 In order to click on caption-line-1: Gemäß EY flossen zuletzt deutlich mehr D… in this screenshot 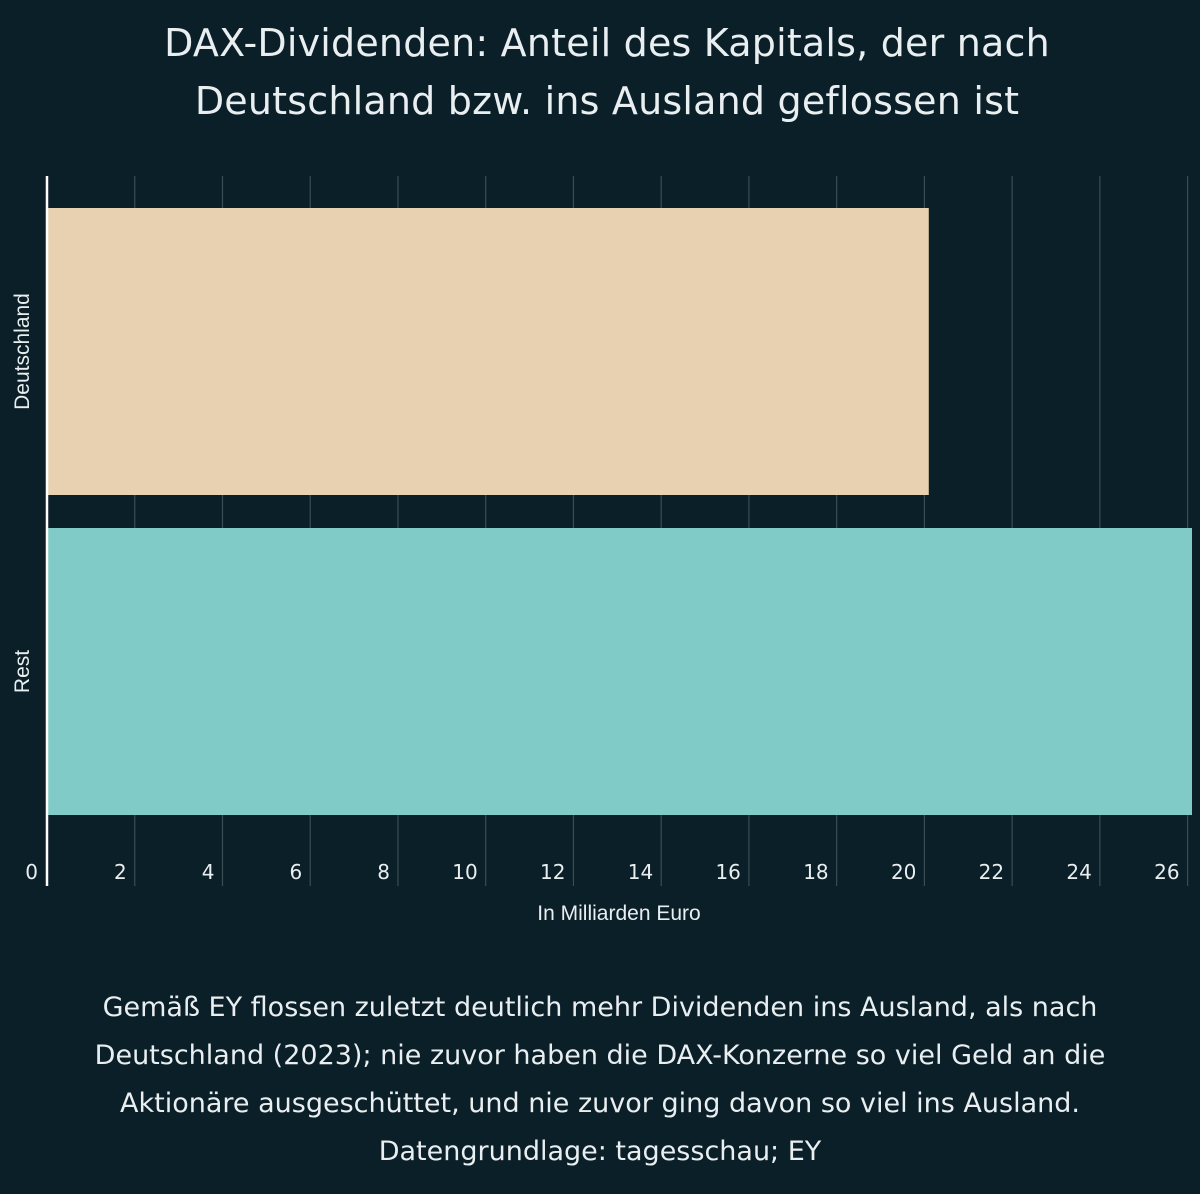, I will do `click(600, 1007)`.